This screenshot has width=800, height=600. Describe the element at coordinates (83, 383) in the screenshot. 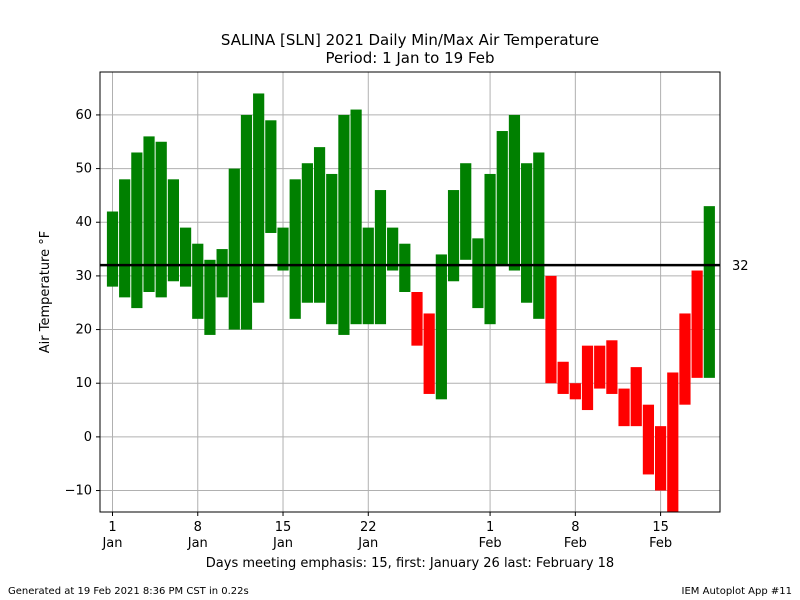

I see `y-tick-label: 10` at that location.